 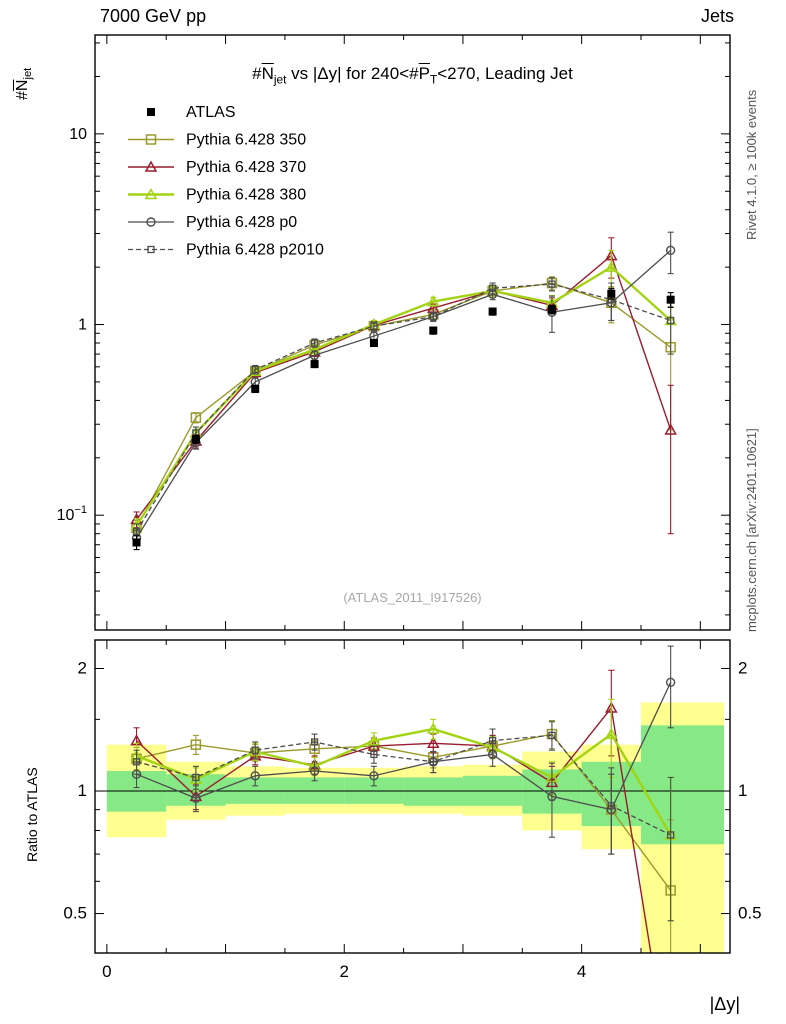 I want to click on svg-text: 0, so click(x=106, y=971).